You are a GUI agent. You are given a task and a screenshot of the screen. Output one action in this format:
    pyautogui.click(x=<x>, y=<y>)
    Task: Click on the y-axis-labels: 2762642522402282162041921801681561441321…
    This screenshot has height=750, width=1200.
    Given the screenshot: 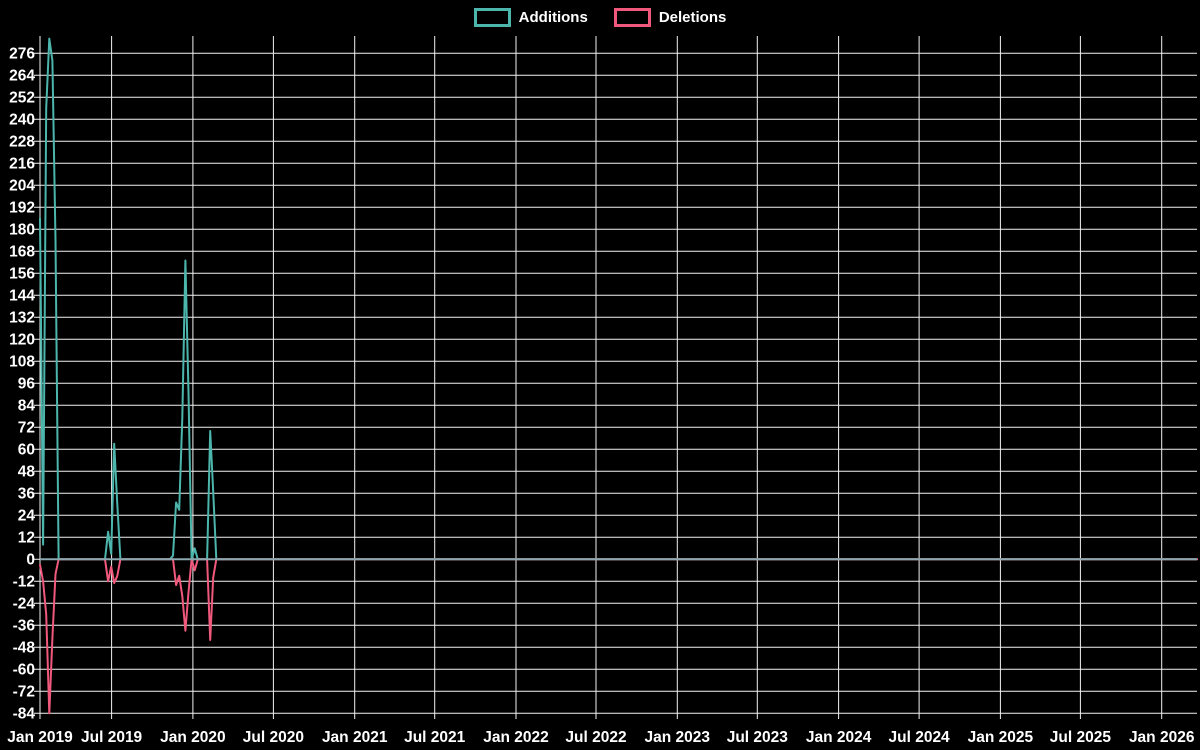 What is the action you would take?
    pyautogui.click(x=22, y=384)
    